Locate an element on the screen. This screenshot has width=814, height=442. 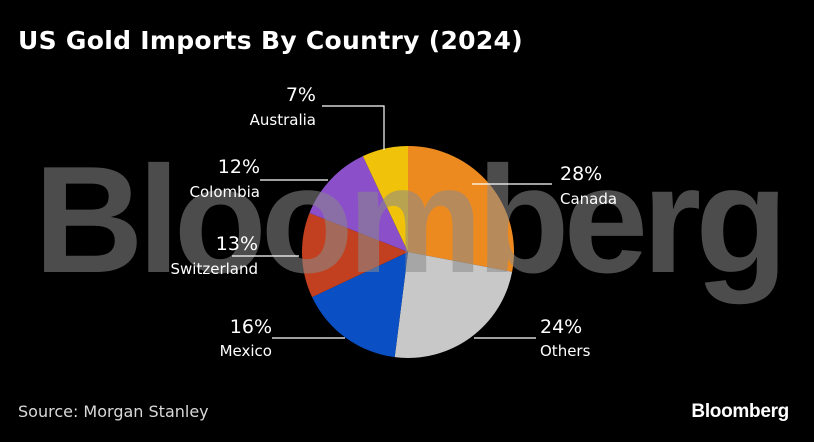
category-label-australia: Australia is located at coordinates (283, 120).